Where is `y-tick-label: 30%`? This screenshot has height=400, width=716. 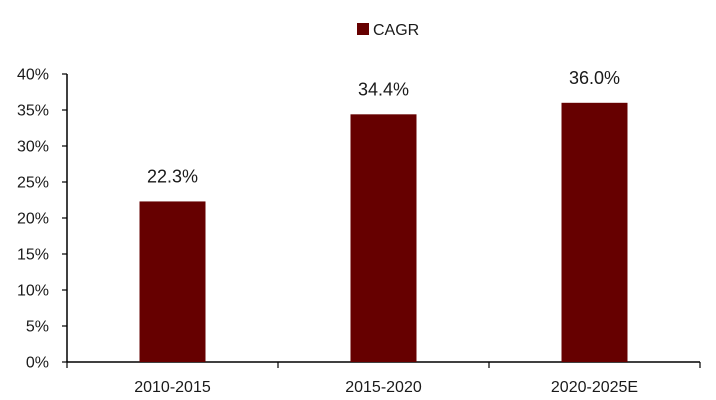
y-tick-label: 30% is located at coordinates (33, 147).